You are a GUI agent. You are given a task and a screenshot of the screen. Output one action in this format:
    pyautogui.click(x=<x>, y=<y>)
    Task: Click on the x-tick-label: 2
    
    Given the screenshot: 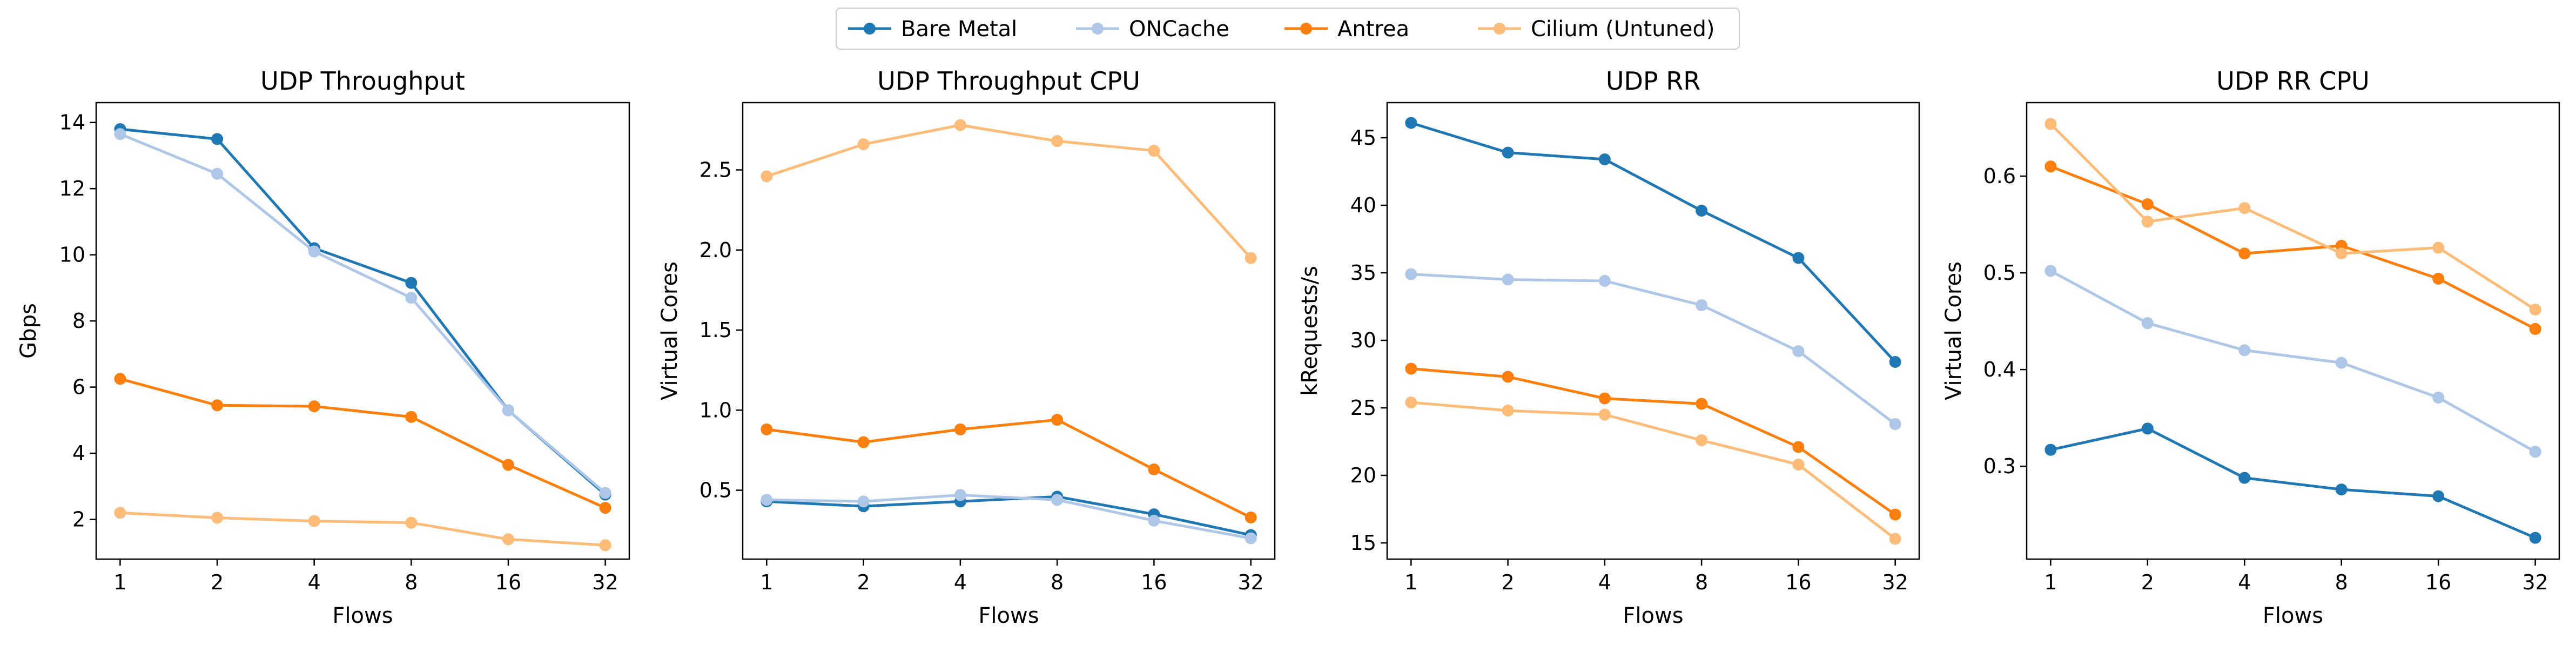 What is the action you would take?
    pyautogui.click(x=217, y=582)
    